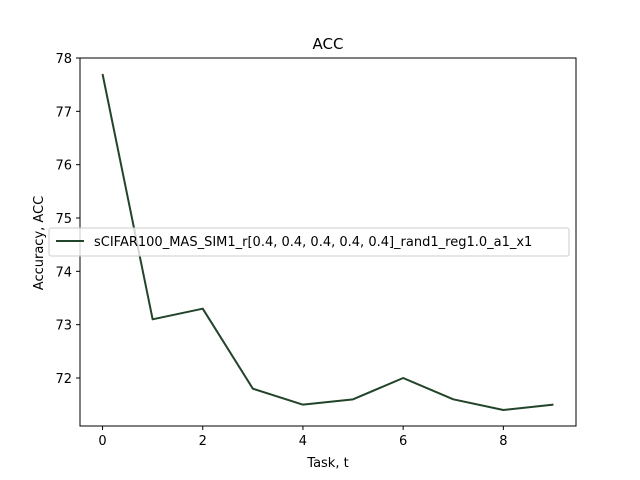 Image resolution: width=640 pixels, height=480 pixels. I want to click on y-axis-ticks: 72 73 74 75 76 77 78, so click(67, 219).